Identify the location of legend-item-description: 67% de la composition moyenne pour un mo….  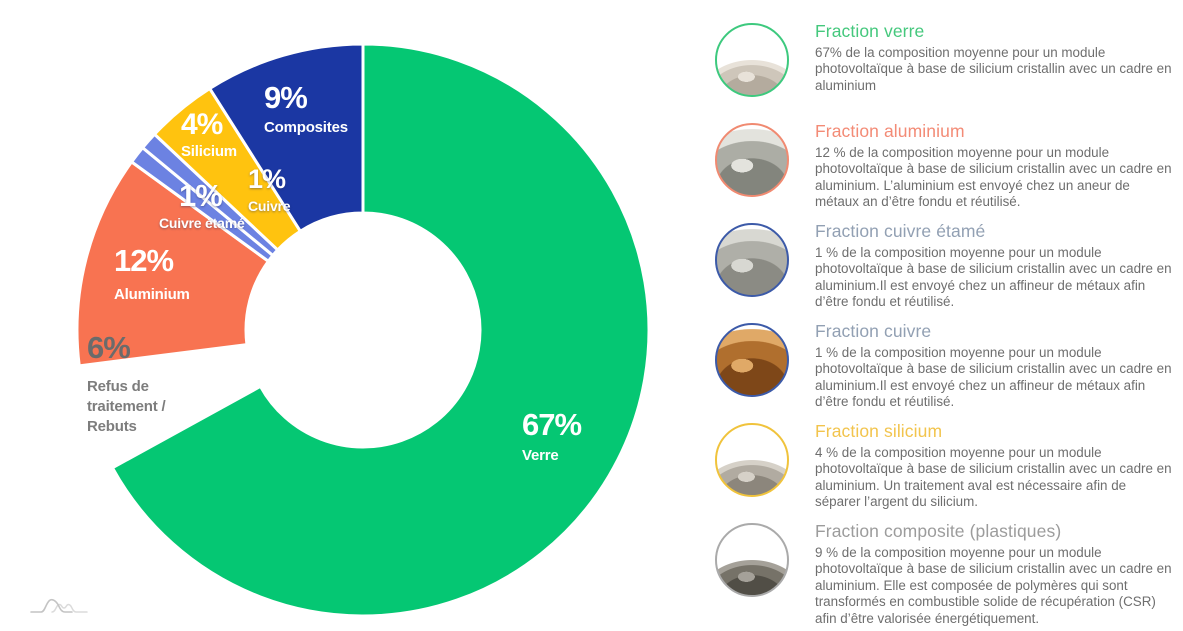
(993, 69).